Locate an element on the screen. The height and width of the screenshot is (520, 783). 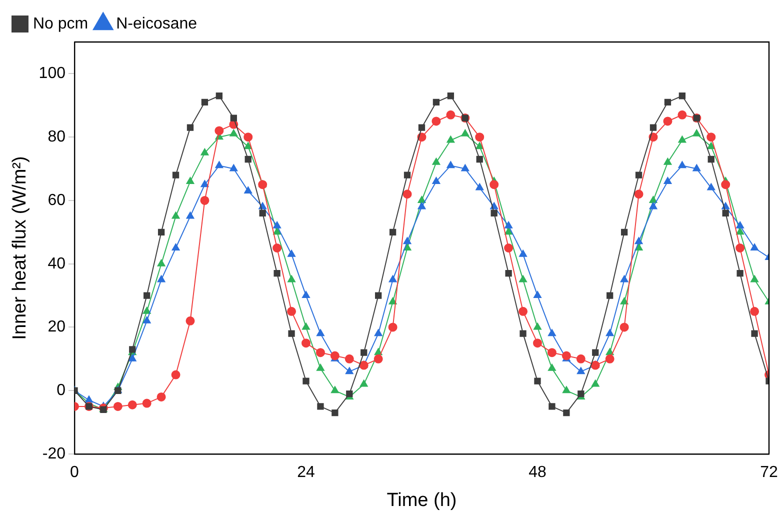
y-tick-label: 100 is located at coordinates (52, 73).